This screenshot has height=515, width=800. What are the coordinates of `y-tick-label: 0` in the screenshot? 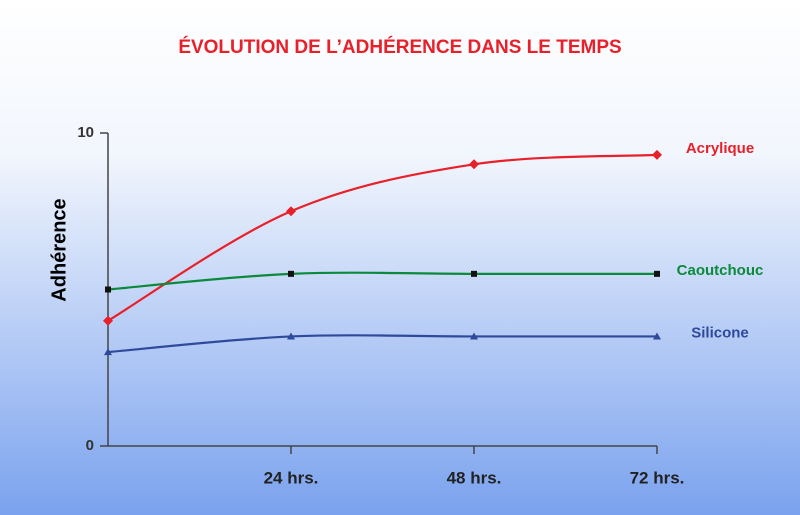 It's located at (90, 445).